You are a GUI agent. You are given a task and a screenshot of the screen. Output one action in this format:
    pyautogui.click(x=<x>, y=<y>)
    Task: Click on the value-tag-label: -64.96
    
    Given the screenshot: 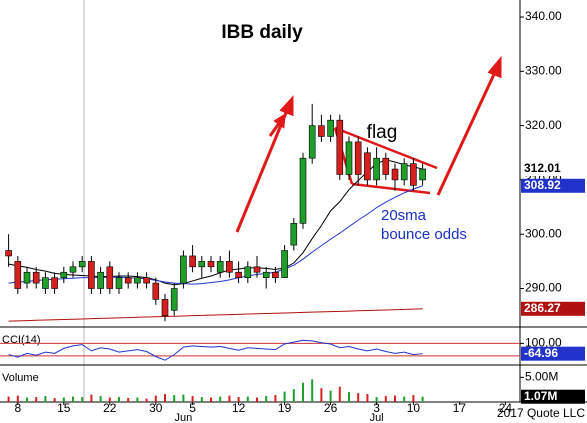 What is the action you would take?
    pyautogui.click(x=541, y=353)
    